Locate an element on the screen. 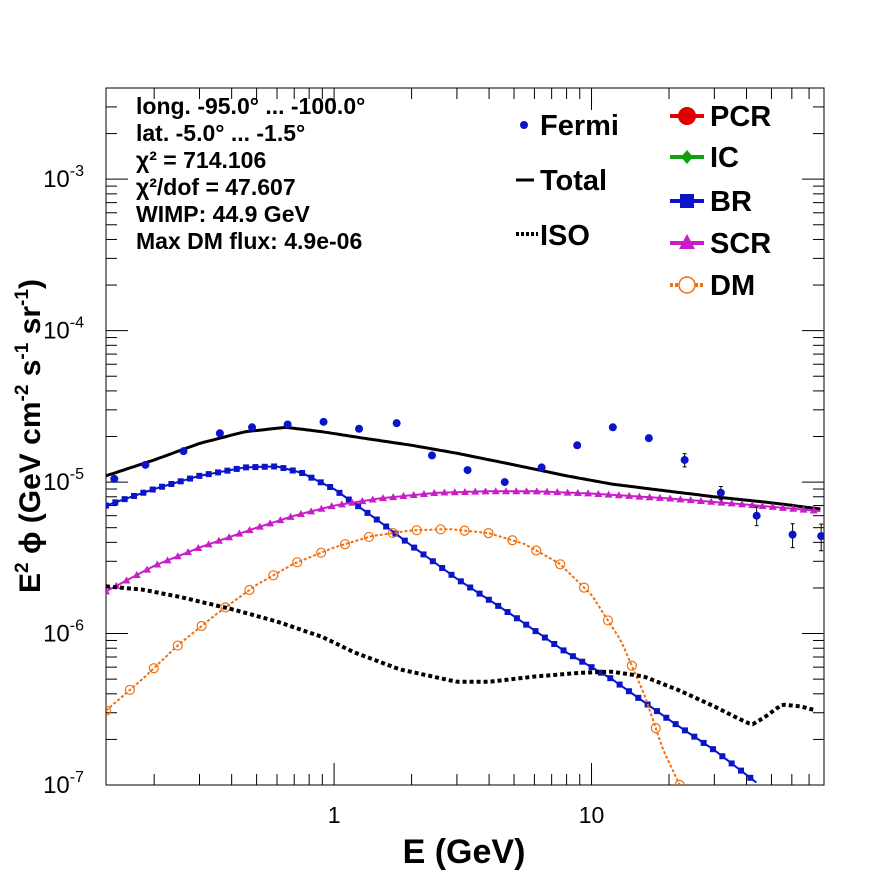  y-tick-label: 10⁻⁴ is located at coordinates (63, 330).